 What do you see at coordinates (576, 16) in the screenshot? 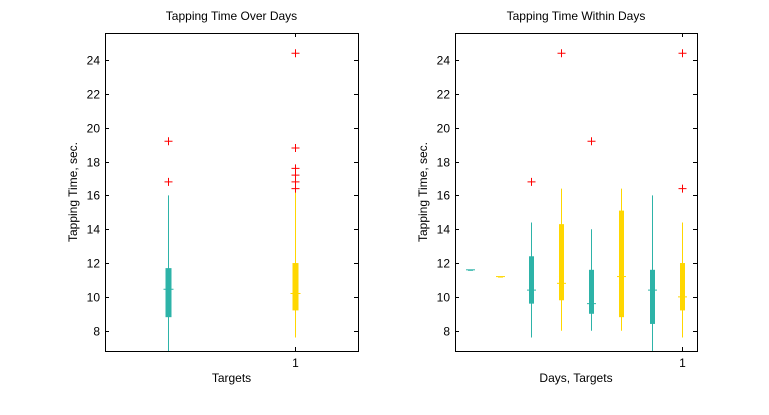
I see `chart-title: Tapping Time Within Days` at bounding box center [576, 16].